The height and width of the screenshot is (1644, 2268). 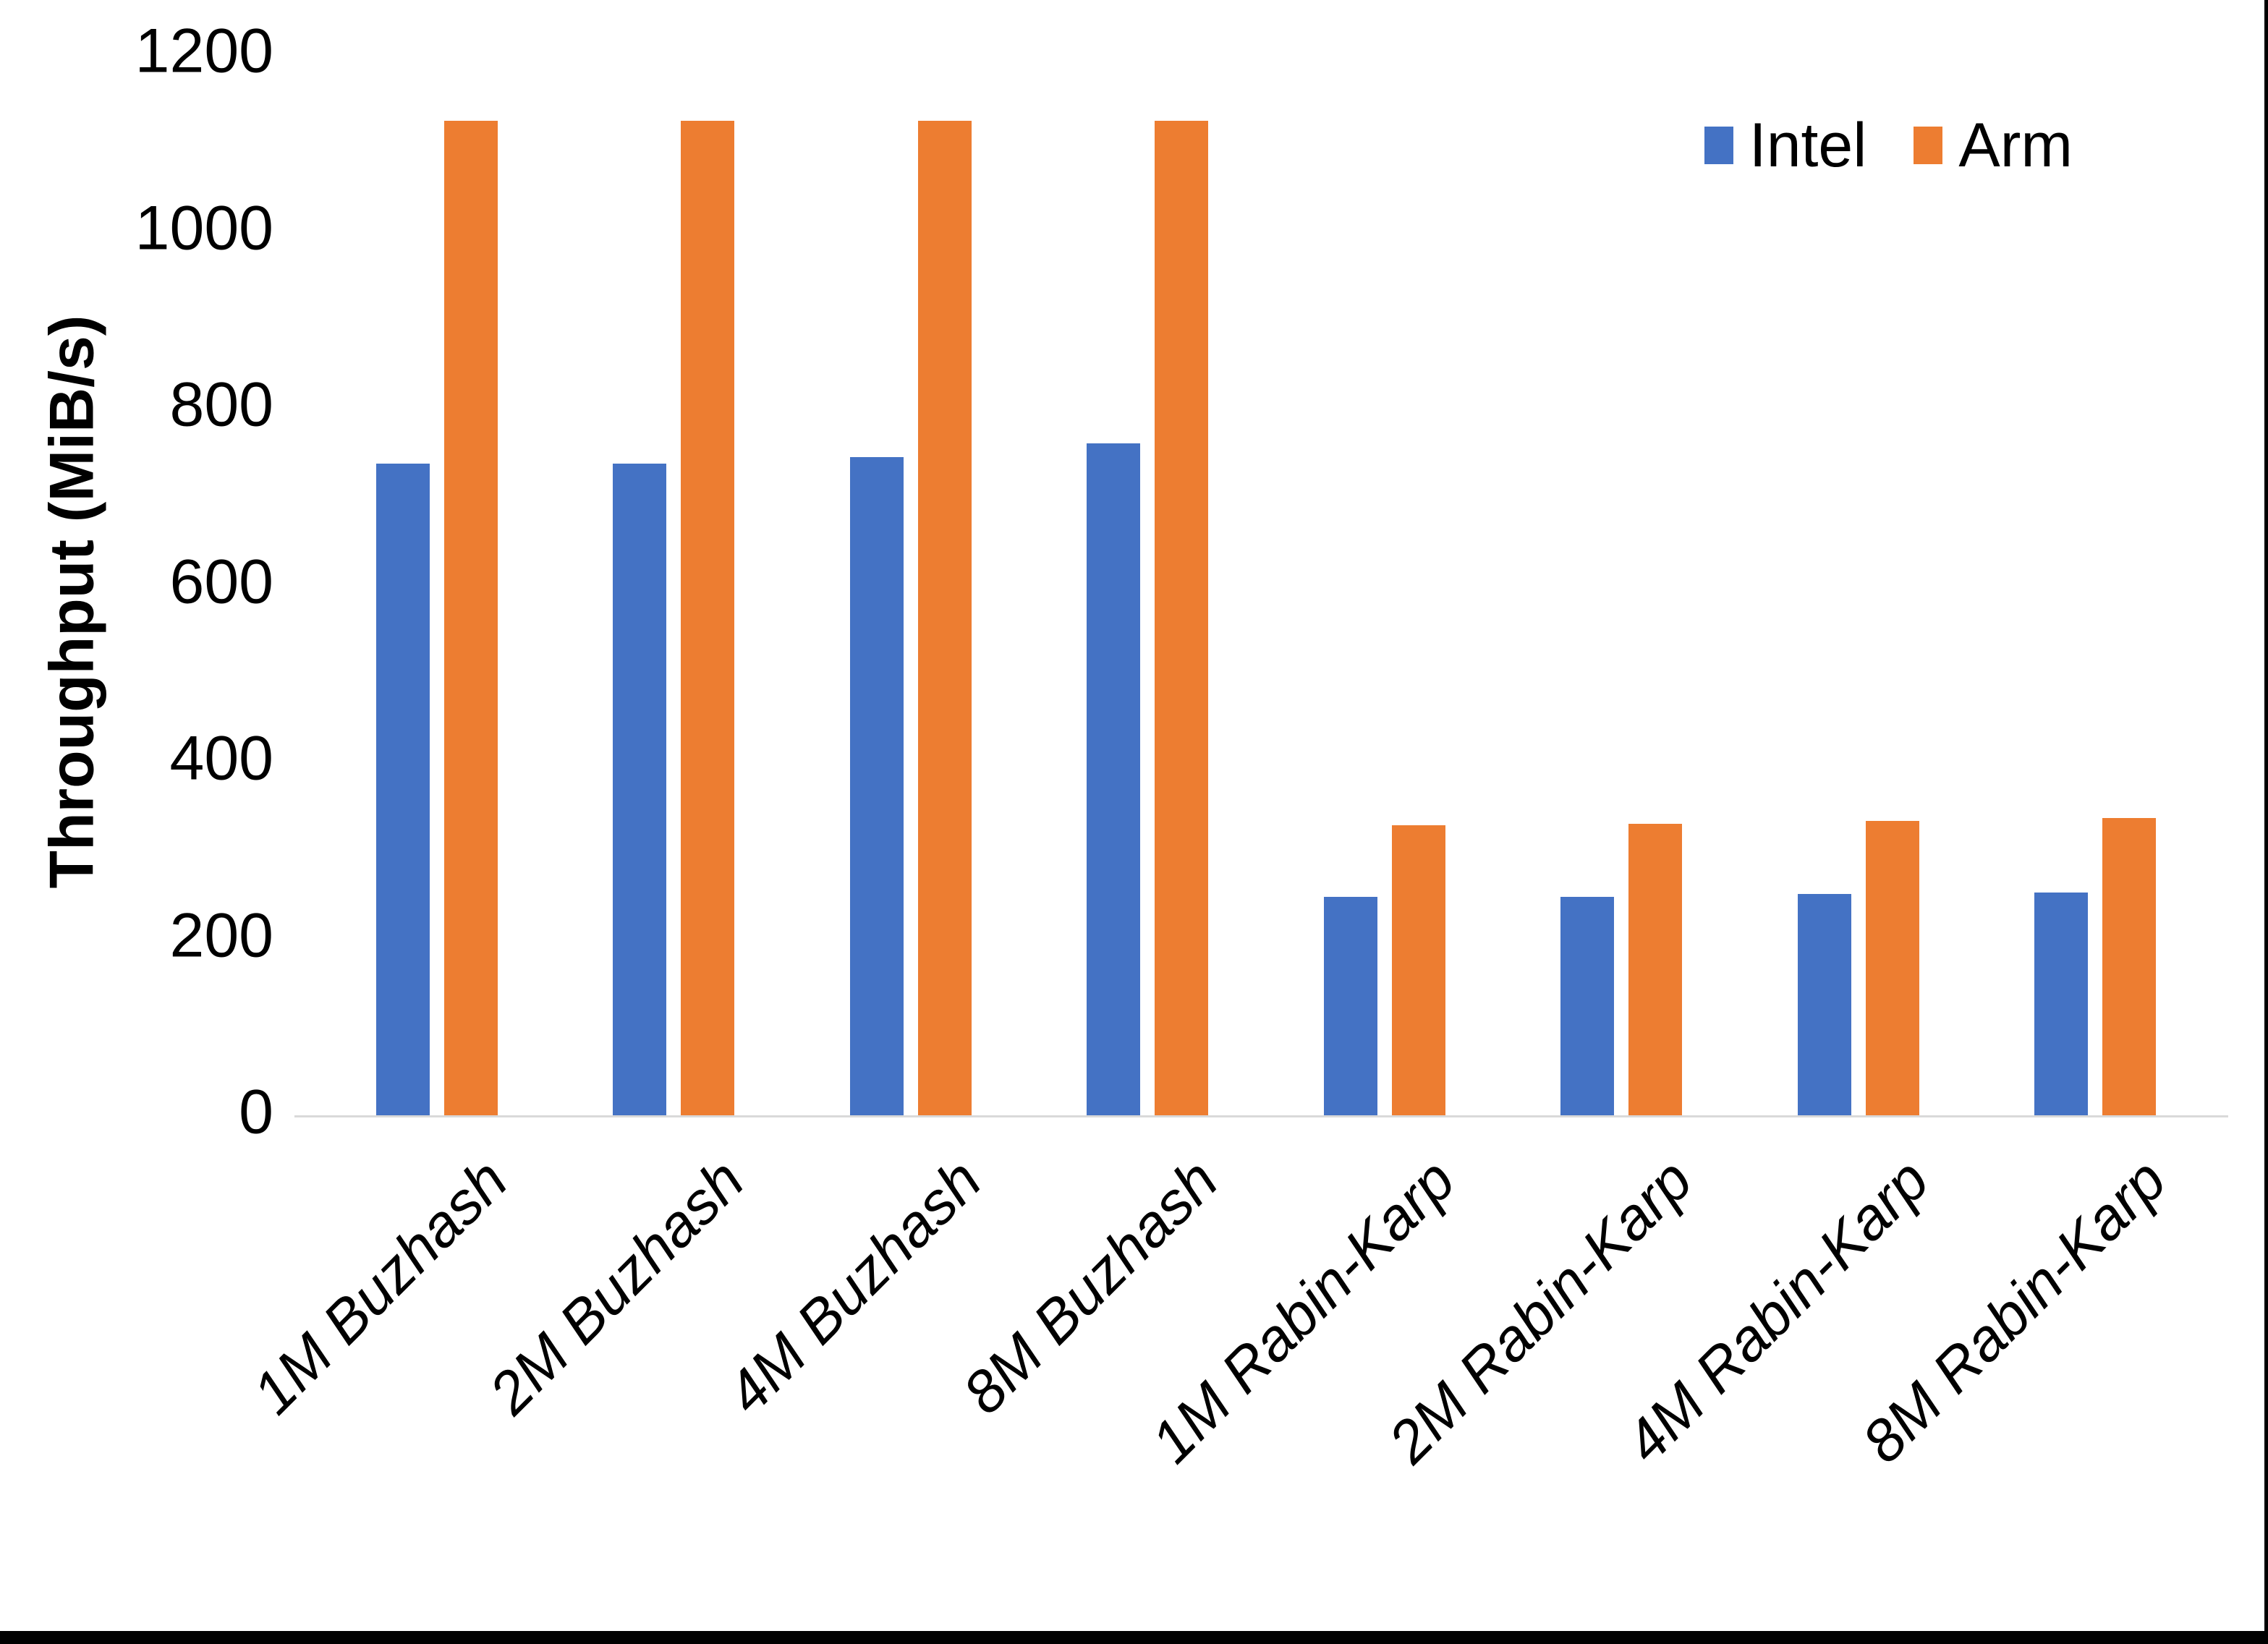 I want to click on x-axis-category-label: 4M Buzhash, so click(x=854, y=1286).